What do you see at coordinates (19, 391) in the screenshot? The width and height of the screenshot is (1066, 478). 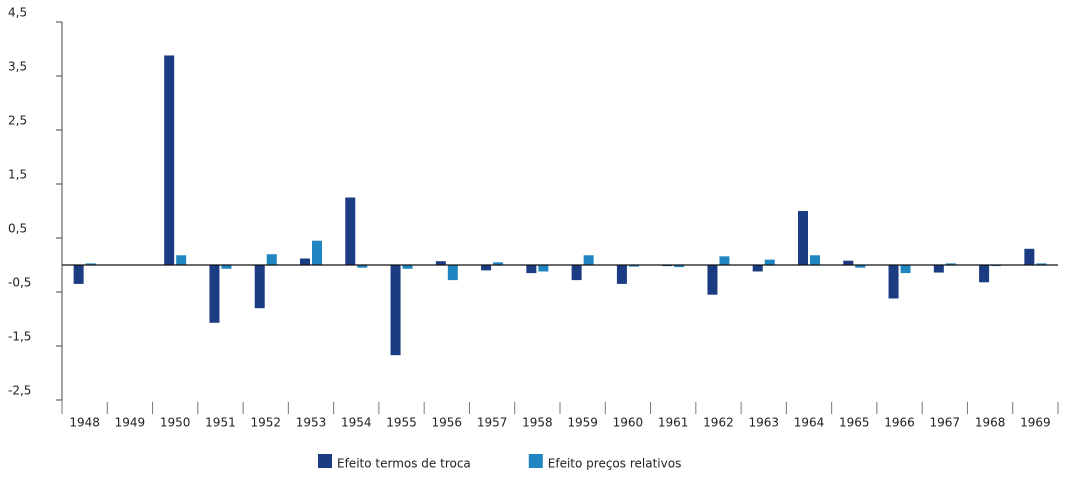 I see `y-tick-label: -2,5` at bounding box center [19, 391].